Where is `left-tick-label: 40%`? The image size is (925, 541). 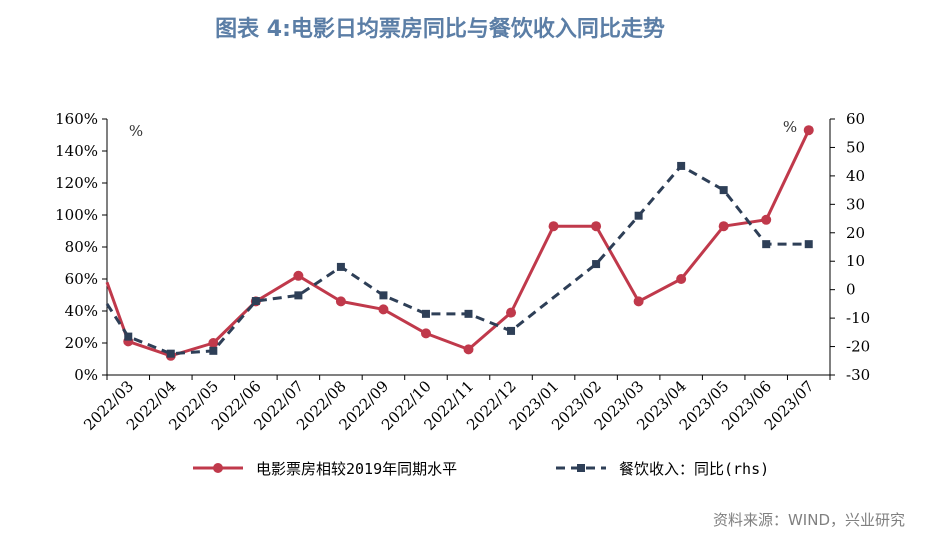
left-tick-label: 40% is located at coordinates (81, 311).